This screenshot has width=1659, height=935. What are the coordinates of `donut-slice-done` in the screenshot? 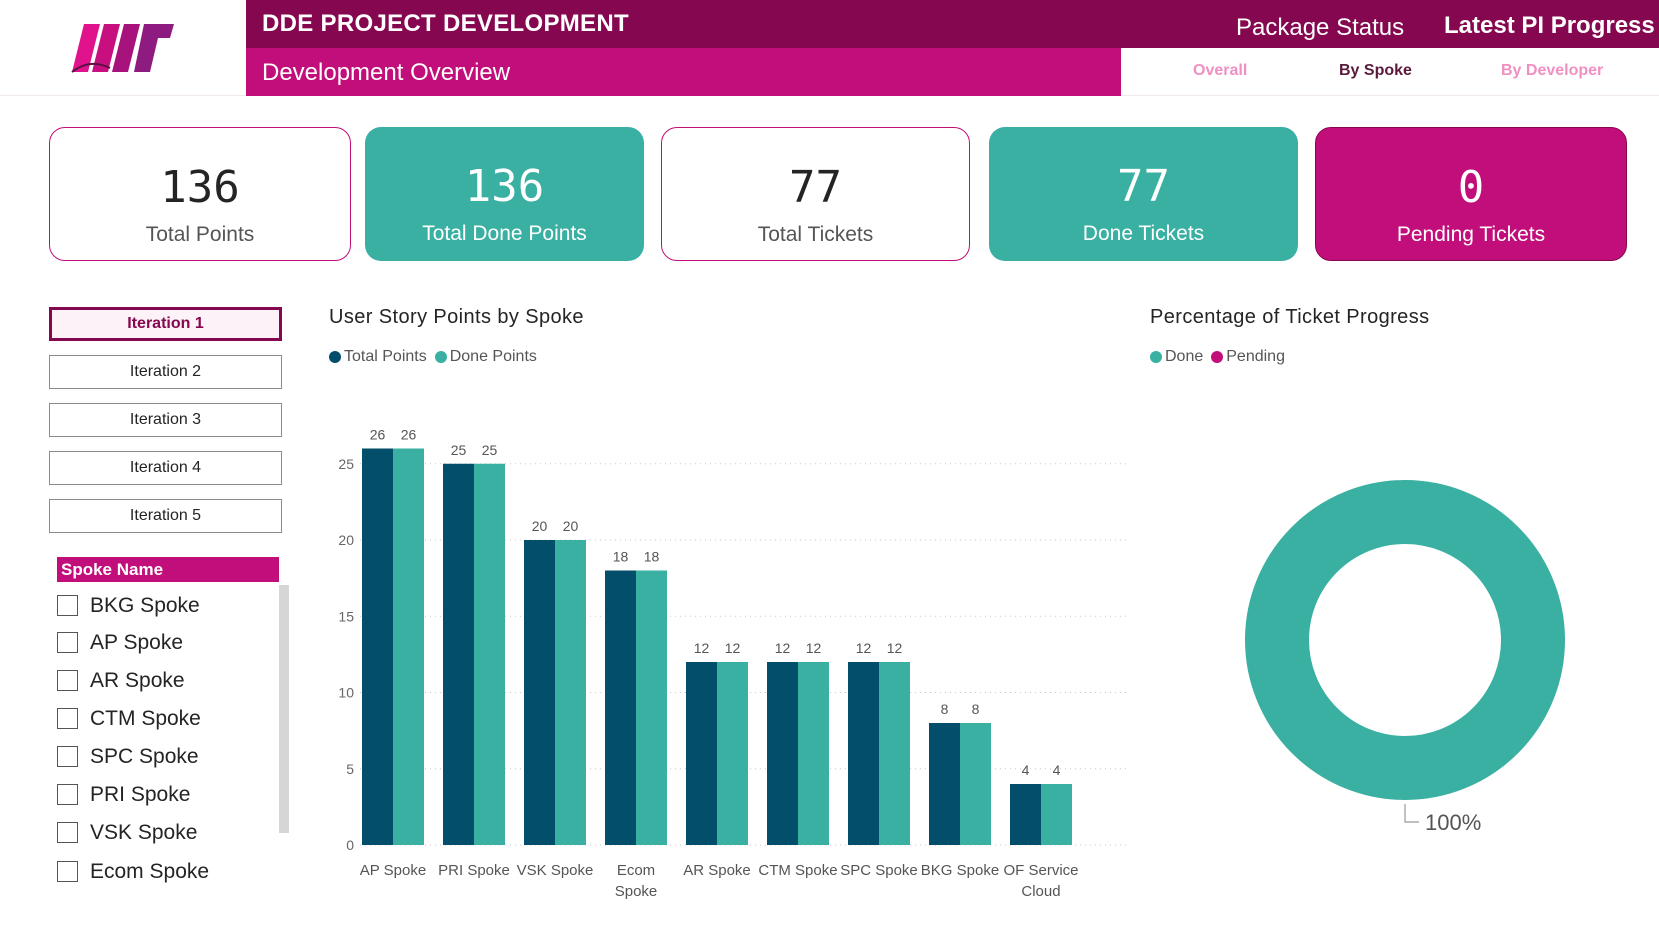 It's located at (1405, 640).